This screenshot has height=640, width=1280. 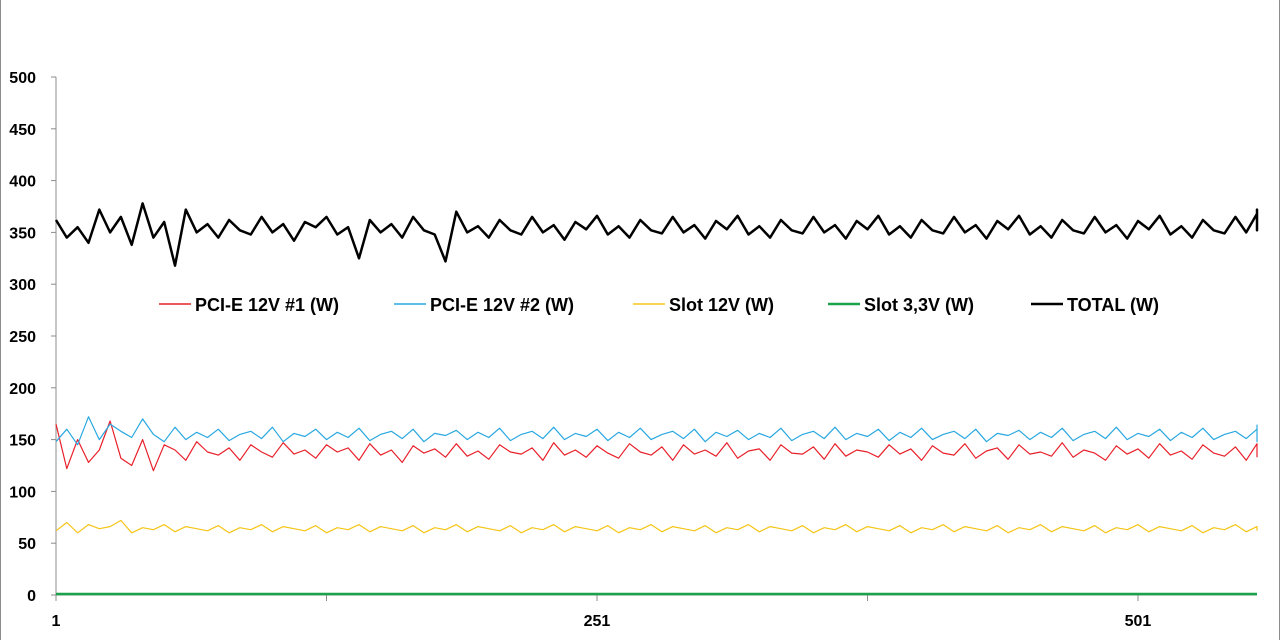 I want to click on y-tick-label: 450, so click(x=22, y=130).